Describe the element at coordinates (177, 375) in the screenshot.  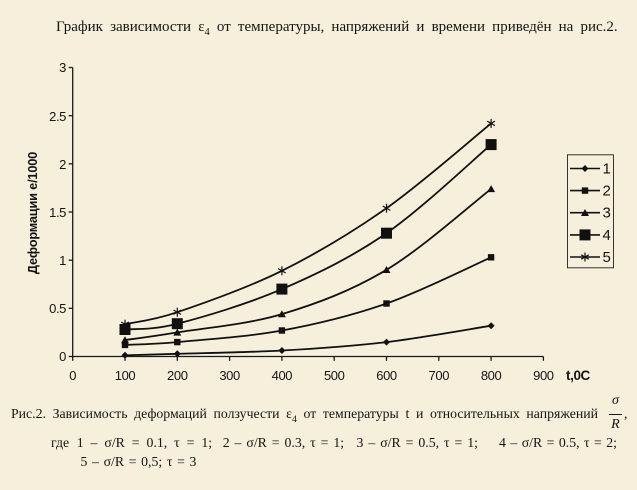
I see `svg-text: 200` at that location.